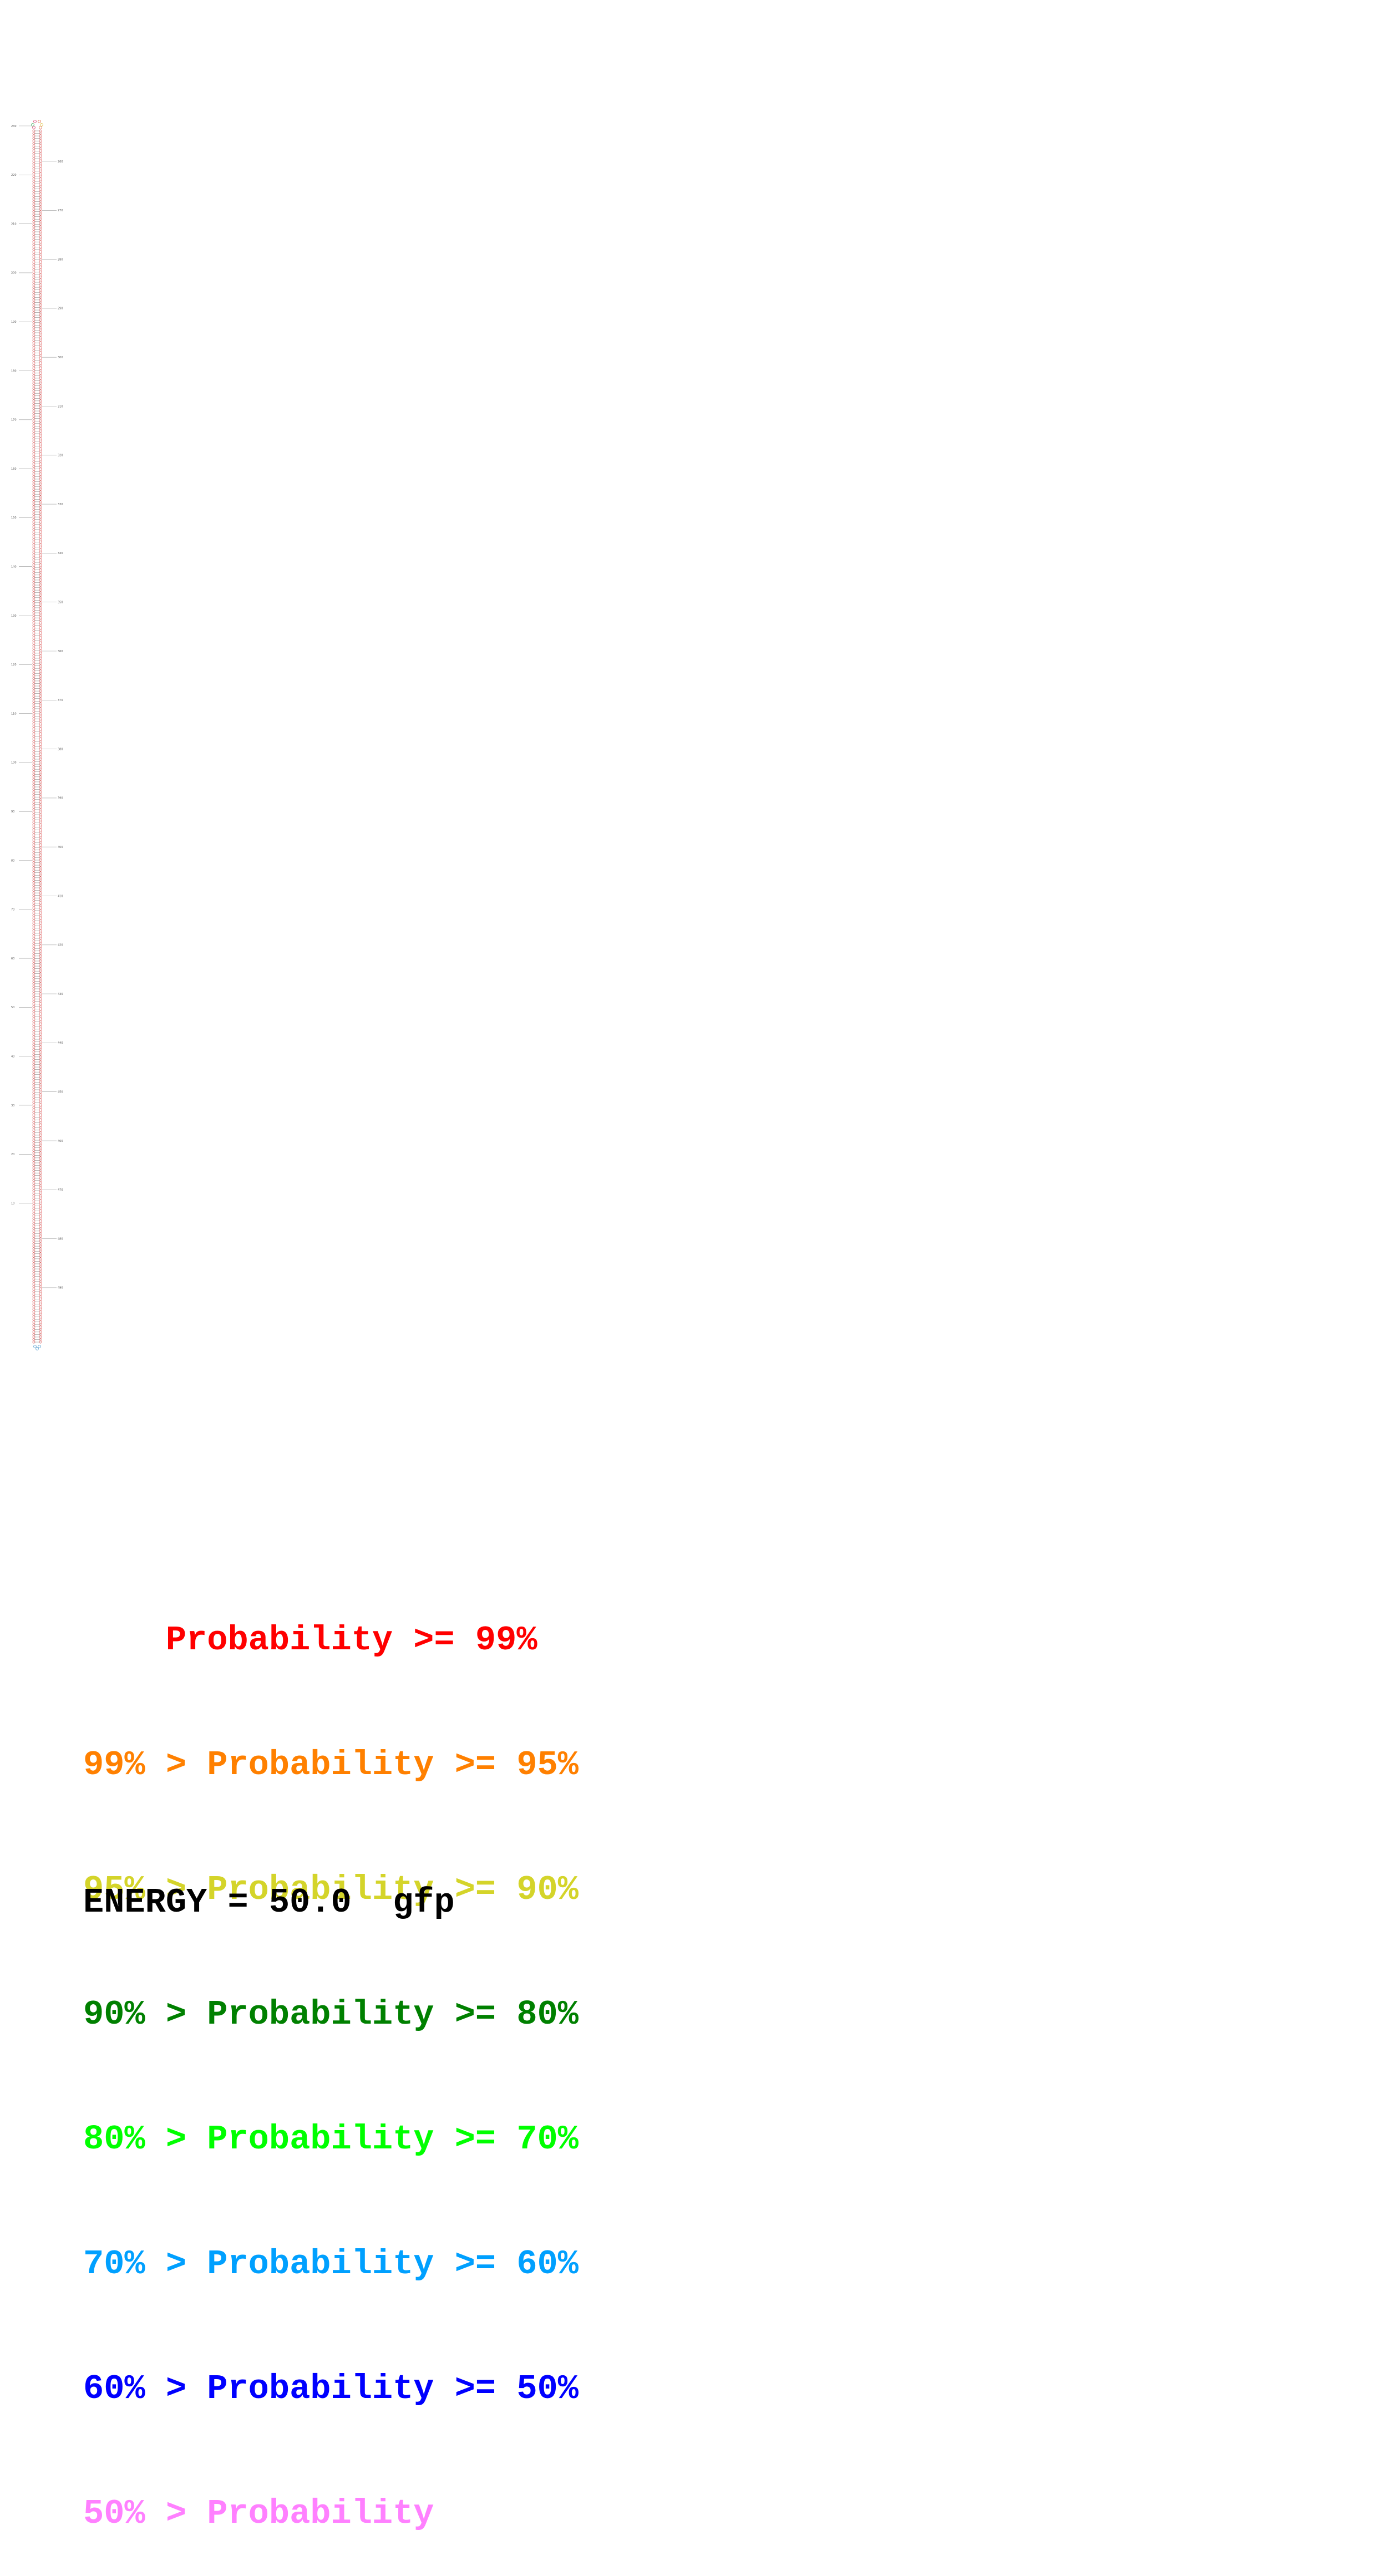 The width and height of the screenshot is (1375, 2576). What do you see at coordinates (60, 700) in the screenshot?
I see `tick-label-right: 370` at bounding box center [60, 700].